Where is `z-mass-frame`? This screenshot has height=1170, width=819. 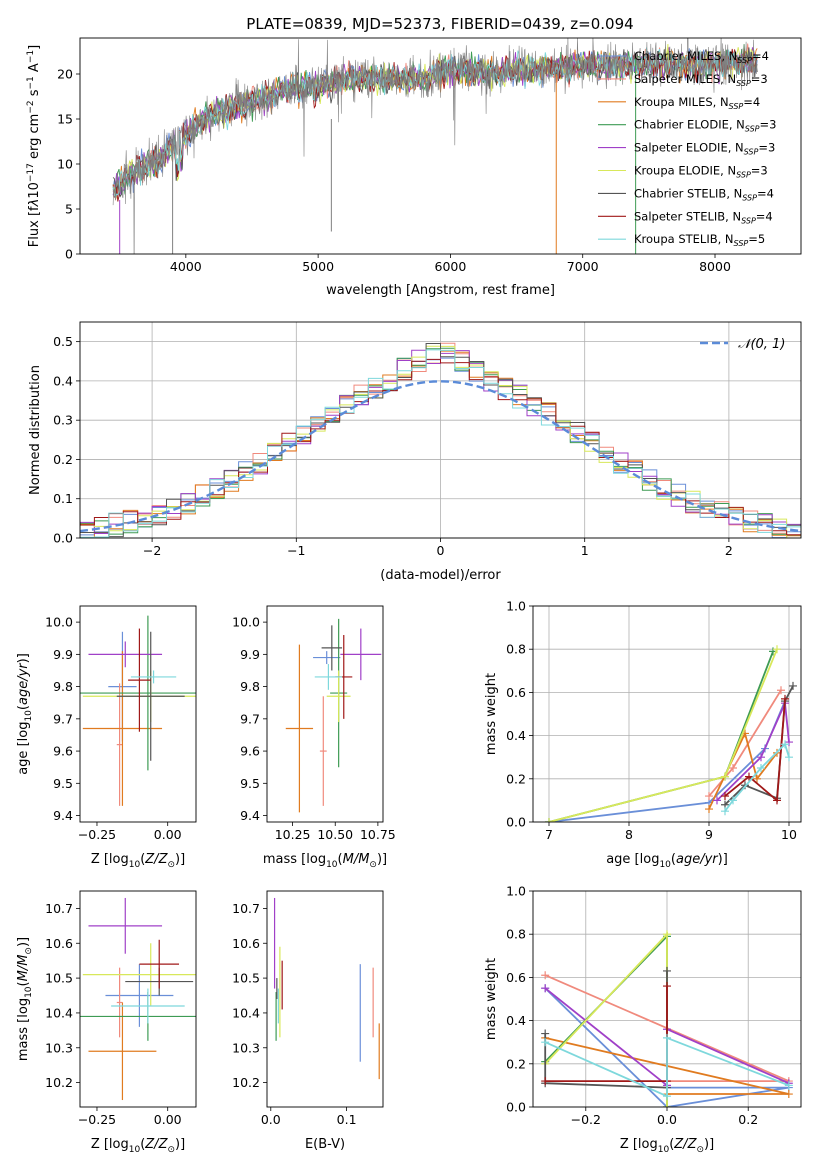
z-mass-frame is located at coordinates (138, 999).